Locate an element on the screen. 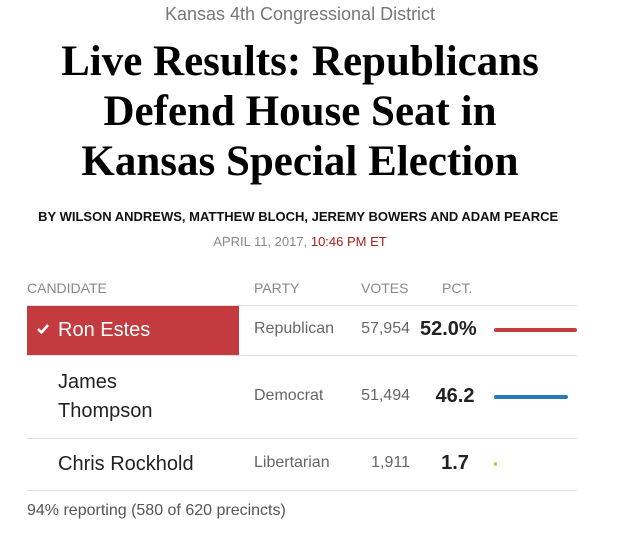 The image size is (617, 538). headline-line: Kansas Special Election is located at coordinates (300, 161).